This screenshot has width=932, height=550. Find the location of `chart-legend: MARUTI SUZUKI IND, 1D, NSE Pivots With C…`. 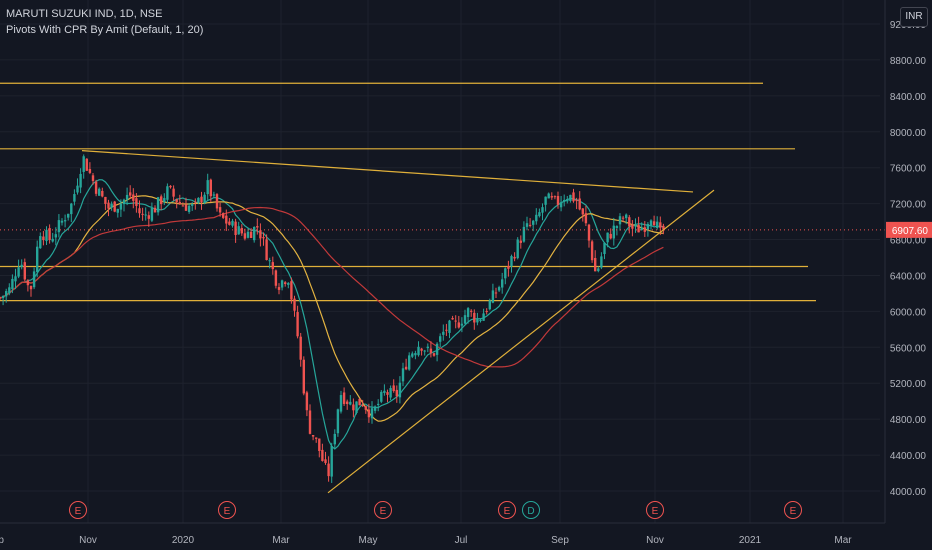

chart-legend: MARUTI SUZUKI IND, 1D, NSE Pivots With C… is located at coordinates (104, 22).